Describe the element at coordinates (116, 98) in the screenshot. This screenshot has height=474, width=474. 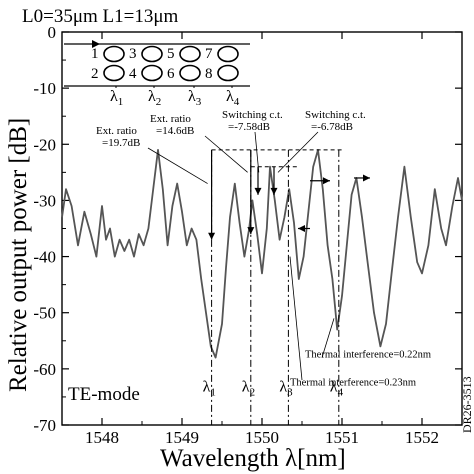
I see `inset-wavelength-label: λ1` at that location.